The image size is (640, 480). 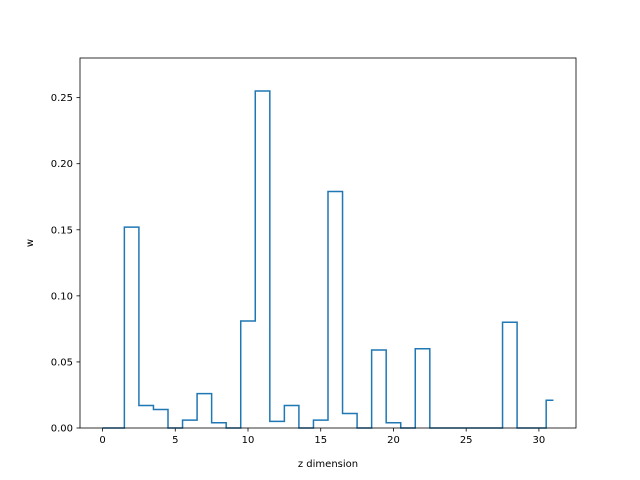 I want to click on x-tick-label: 5, so click(x=175, y=440).